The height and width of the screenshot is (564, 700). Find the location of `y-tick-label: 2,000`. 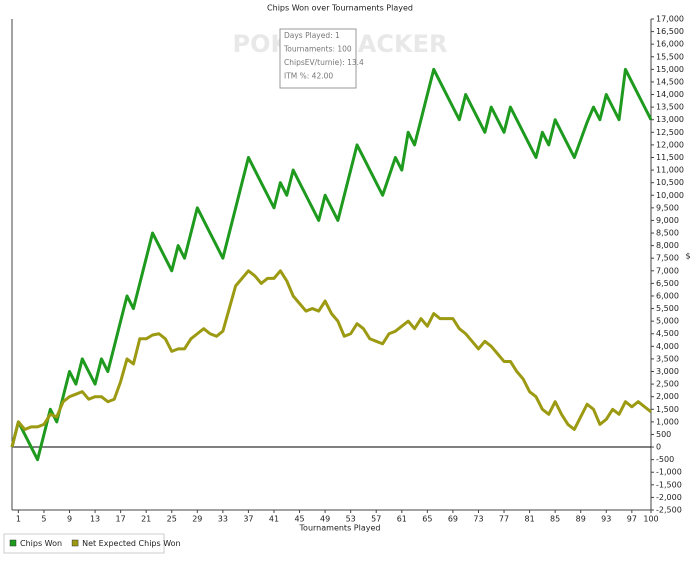

y-tick-label: 2,000 is located at coordinates (667, 396).